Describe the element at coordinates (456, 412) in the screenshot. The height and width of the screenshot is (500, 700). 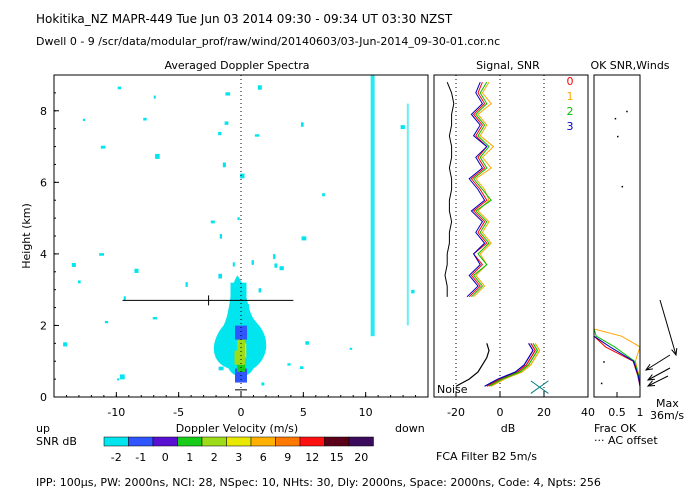
I see `x-tick-label: -20` at that location.